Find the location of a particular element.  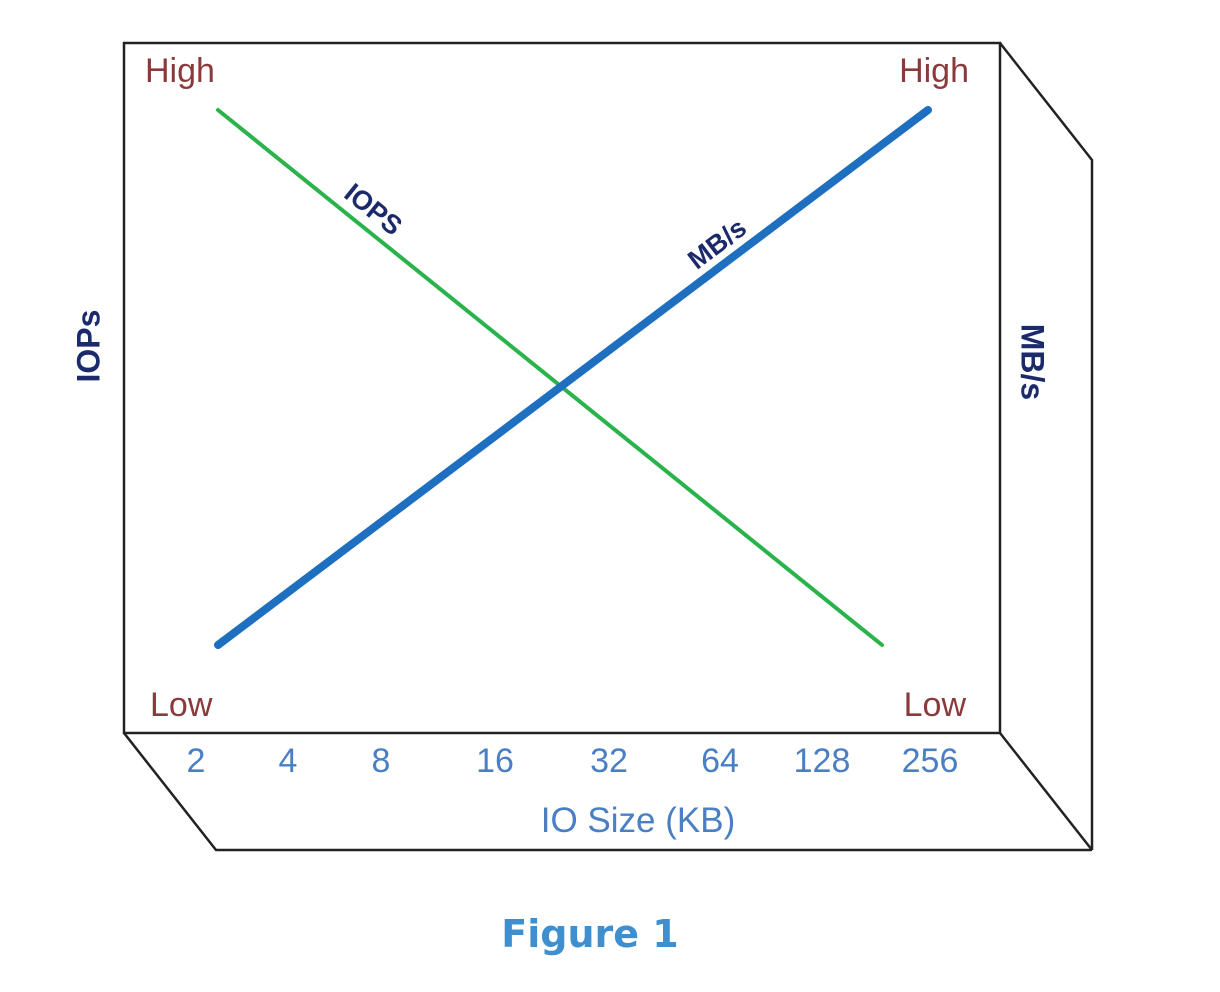

left-low-label: Low is located at coordinates (181, 705).